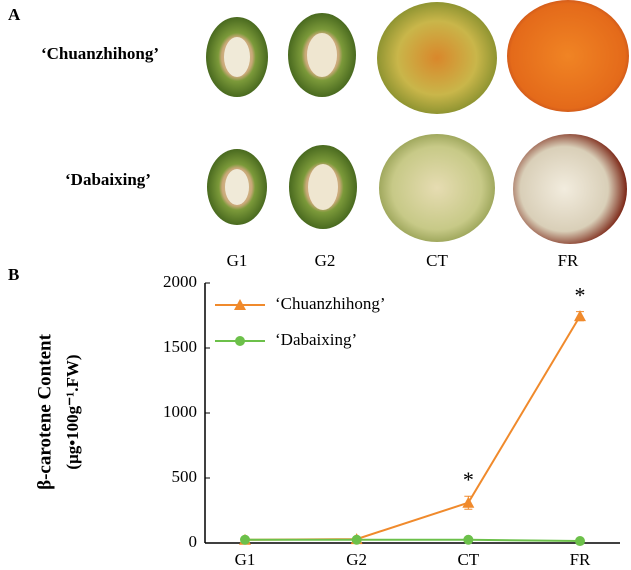 The height and width of the screenshot is (570, 631). Describe the element at coordinates (237, 260) in the screenshot. I see `stage-label: G1` at that location.